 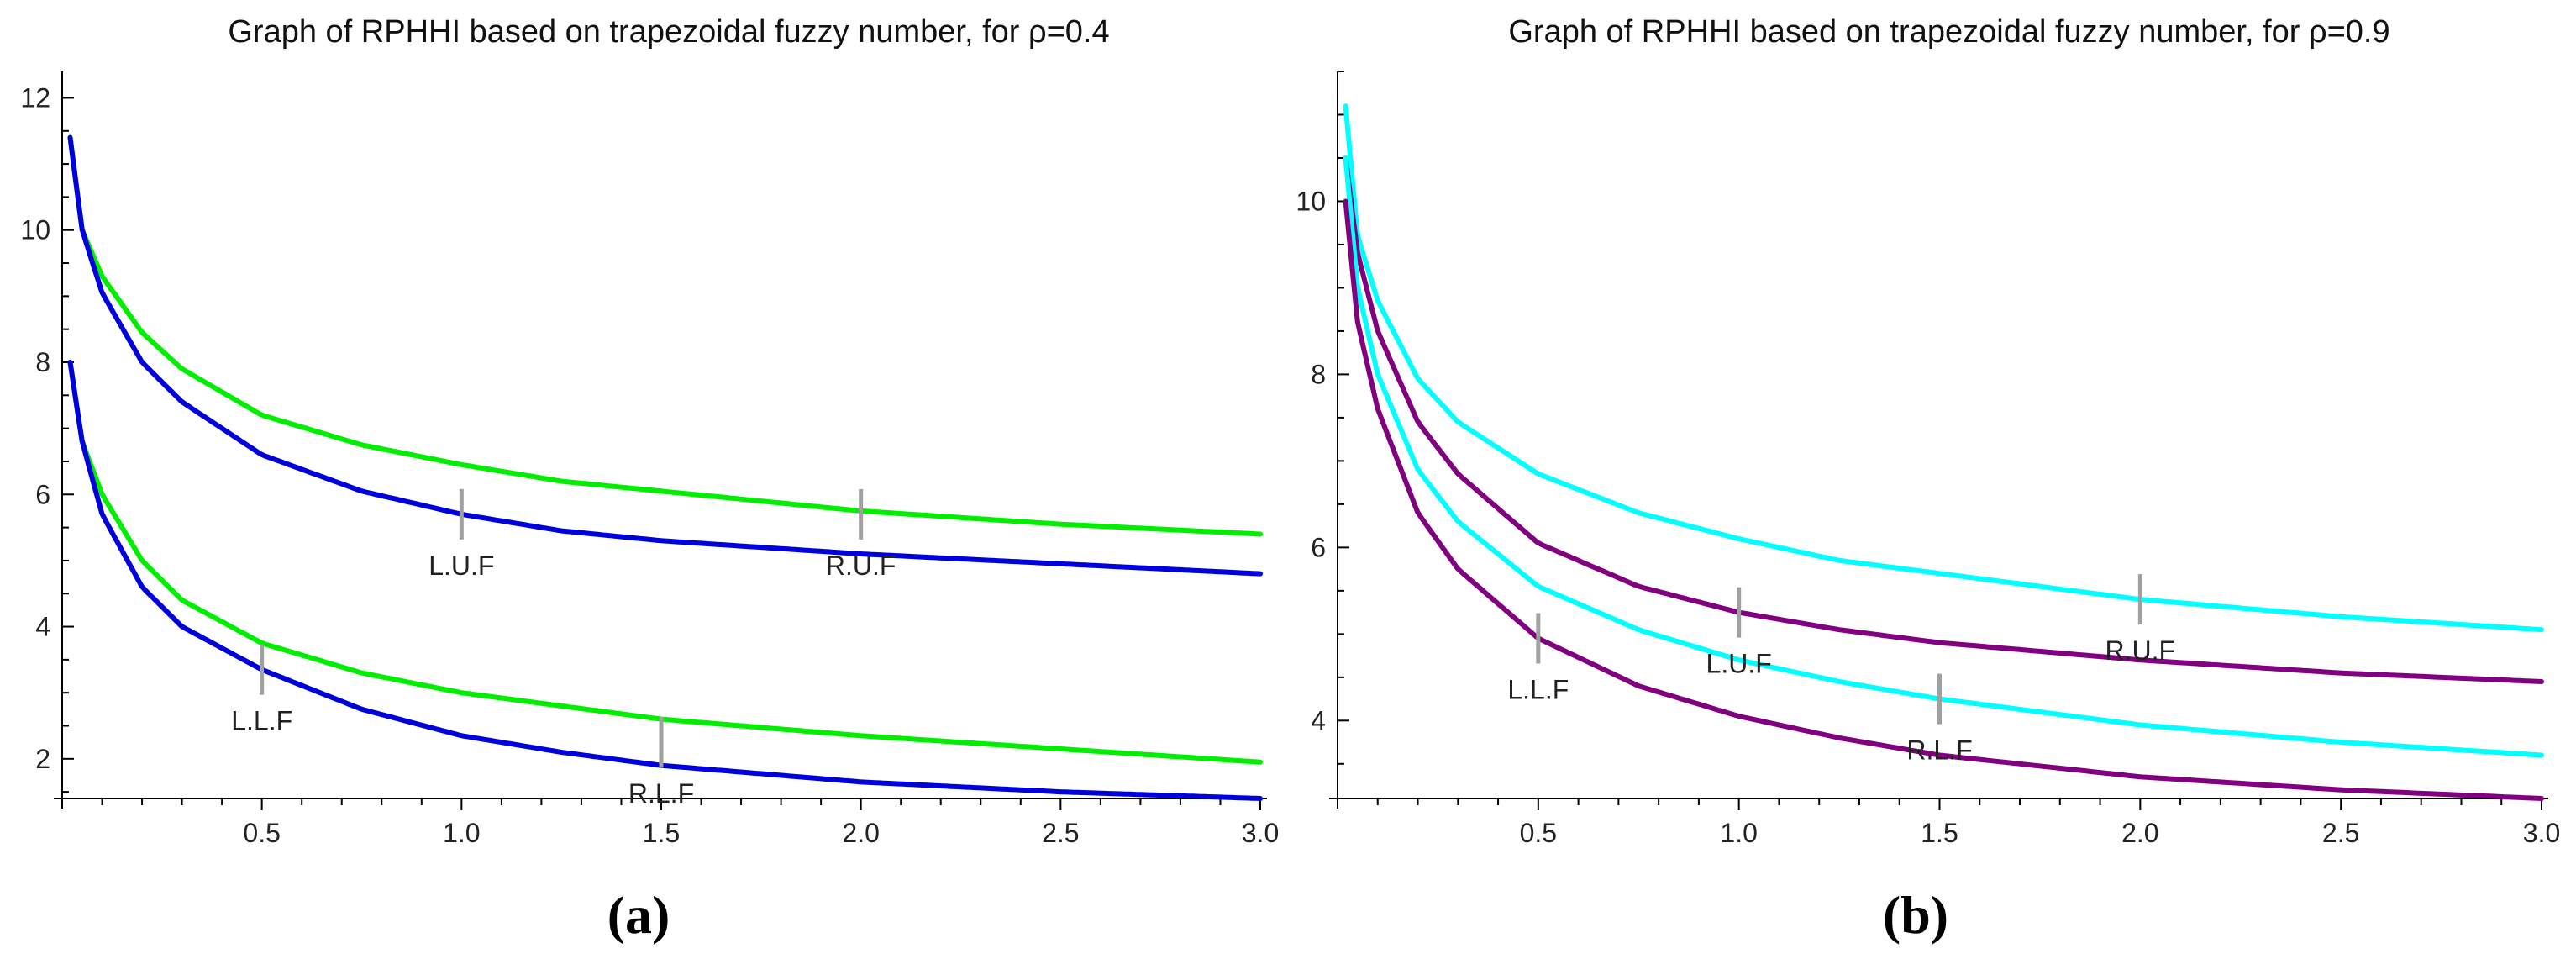 What do you see at coordinates (1940, 833) in the screenshot?
I see `x-tick-label-b: 1.5` at bounding box center [1940, 833].